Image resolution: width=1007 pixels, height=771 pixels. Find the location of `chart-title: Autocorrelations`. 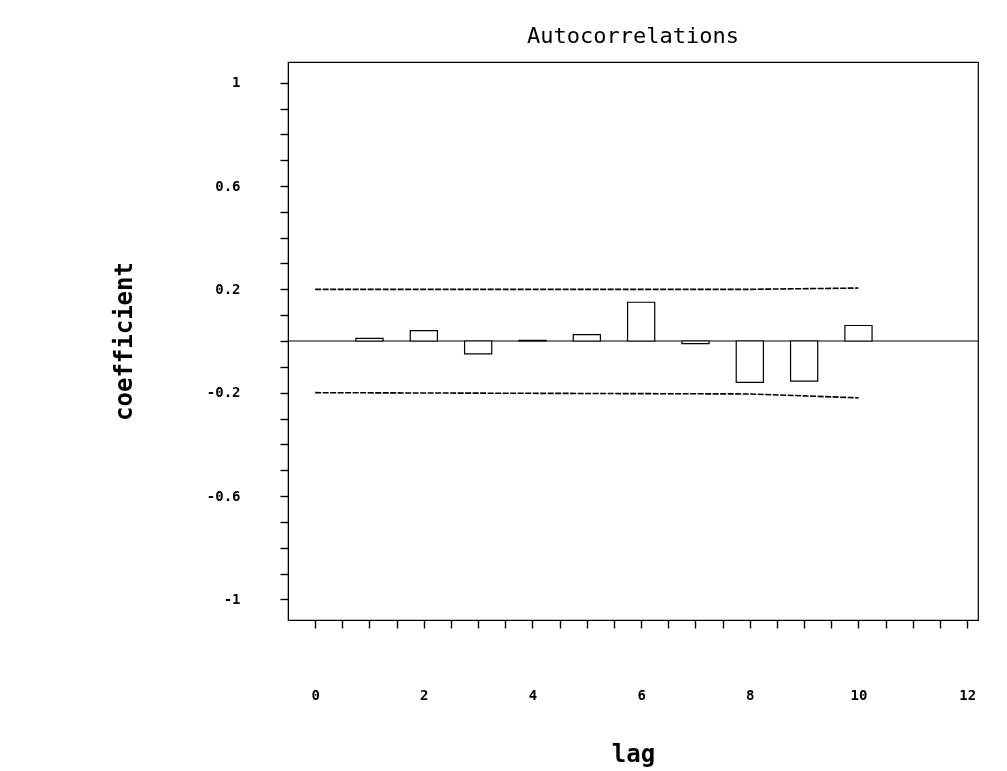

chart-title: Autocorrelations is located at coordinates (633, 35).